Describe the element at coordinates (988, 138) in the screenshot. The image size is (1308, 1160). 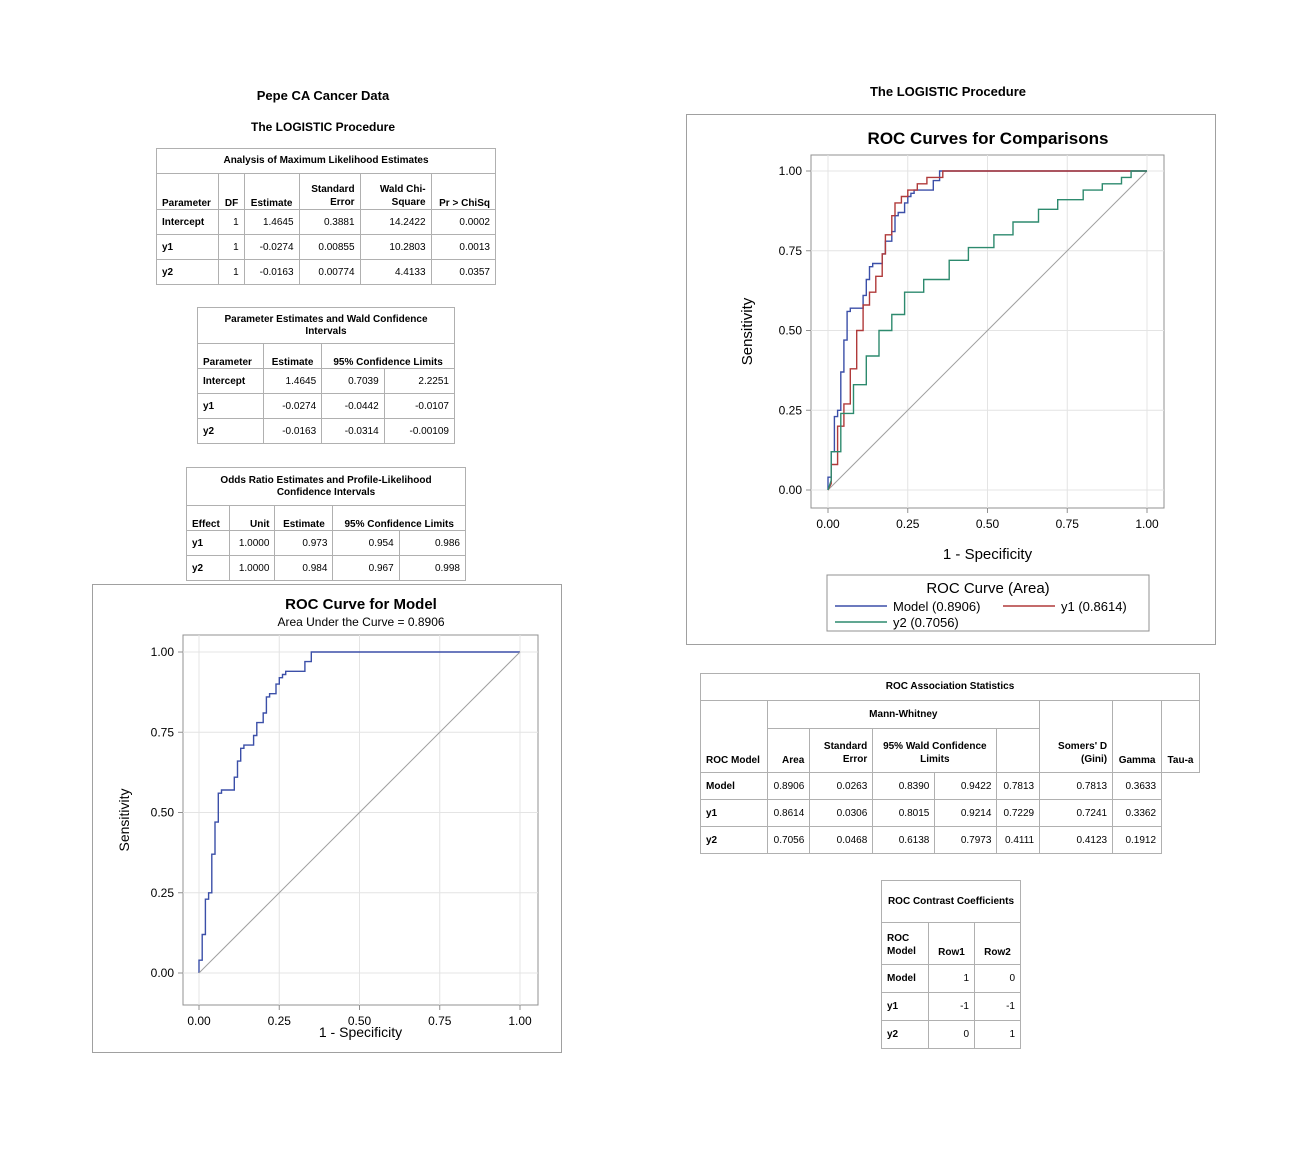
I see `chart-title: ROC Curves for Comparisons` at that location.